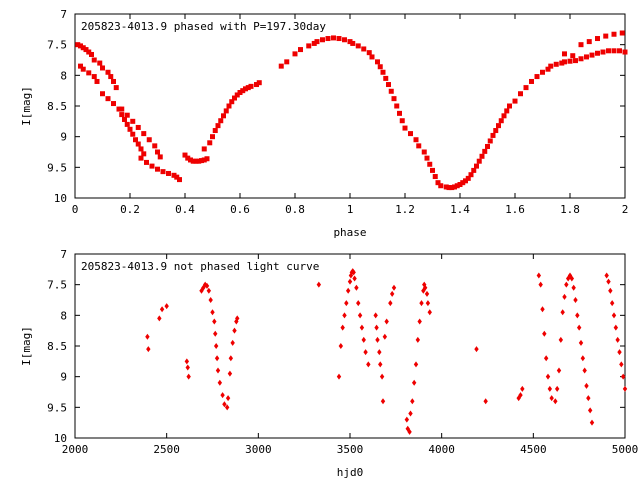  Describe the element at coordinates (57, 285) in the screenshot. I see `unphased-y-tick-label: 7.5` at that location.